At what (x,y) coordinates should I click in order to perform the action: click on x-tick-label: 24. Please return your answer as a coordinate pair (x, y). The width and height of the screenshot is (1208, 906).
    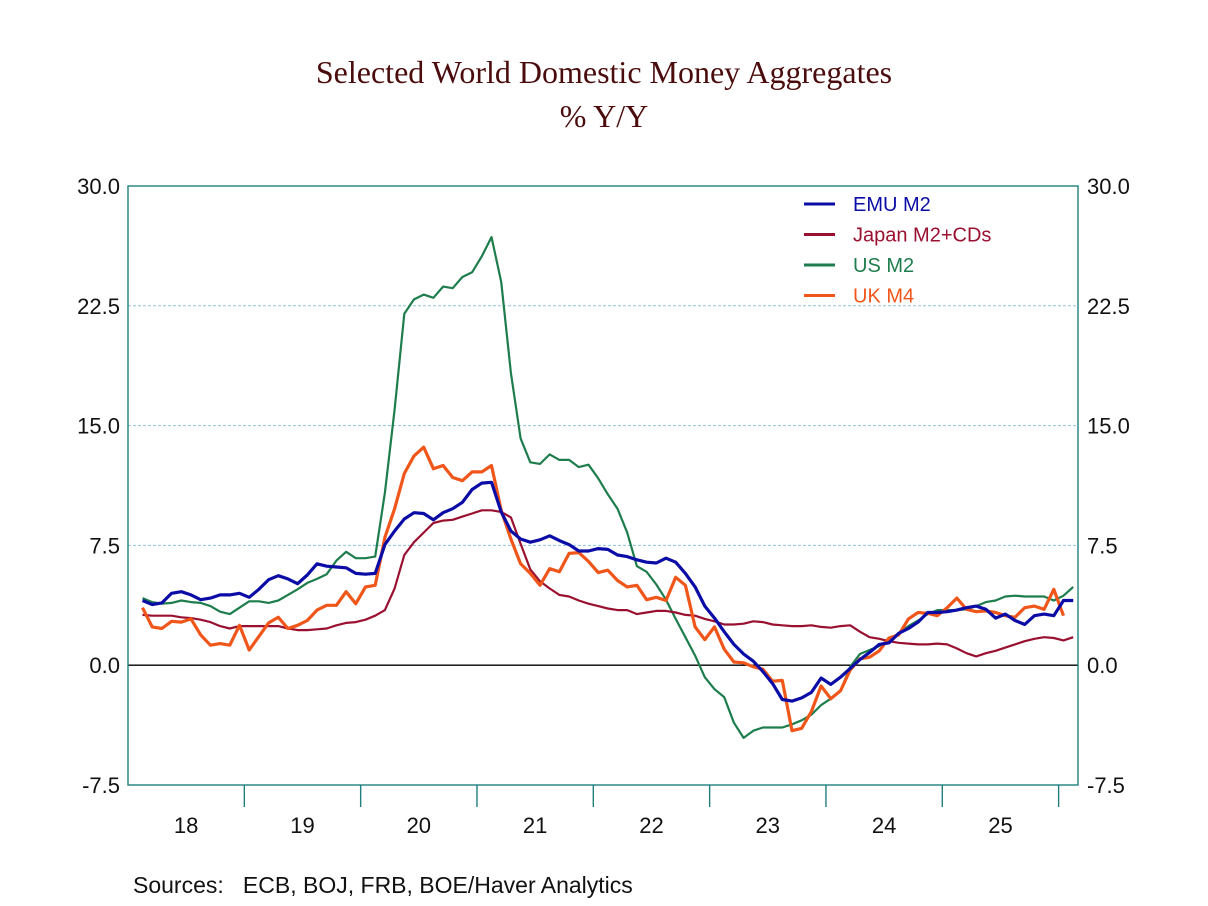
    Looking at the image, I should click on (884, 825).